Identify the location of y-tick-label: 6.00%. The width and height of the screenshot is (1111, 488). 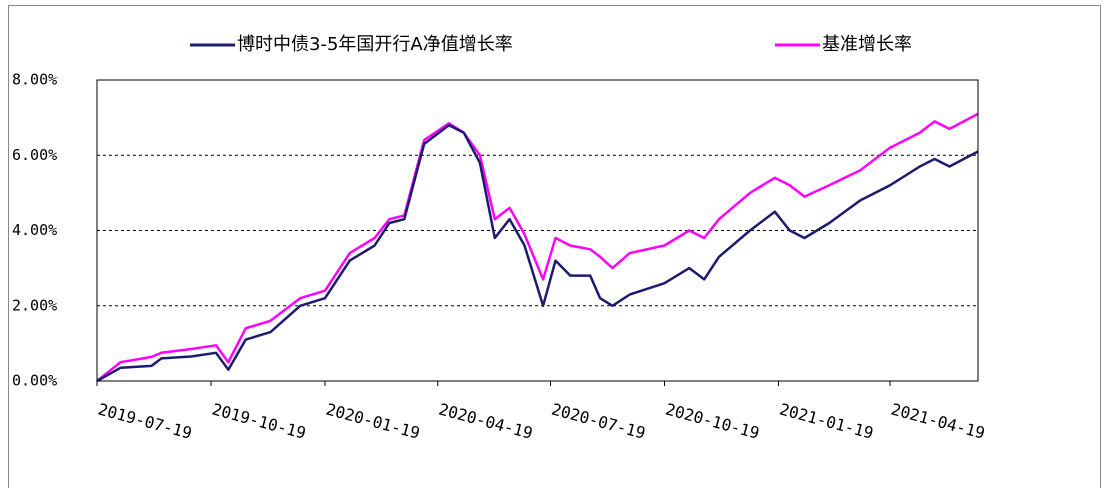
(34, 155).